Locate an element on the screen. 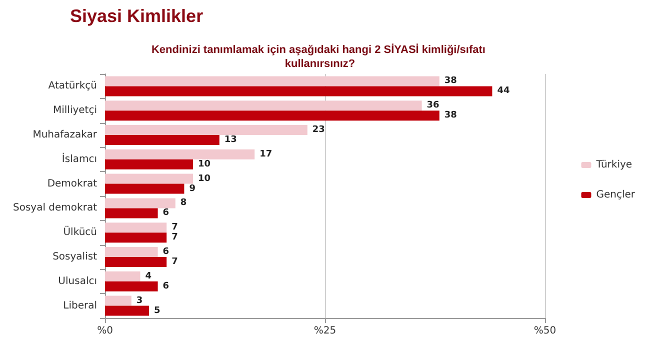  y-tick-label: İslamcı is located at coordinates (79, 158).